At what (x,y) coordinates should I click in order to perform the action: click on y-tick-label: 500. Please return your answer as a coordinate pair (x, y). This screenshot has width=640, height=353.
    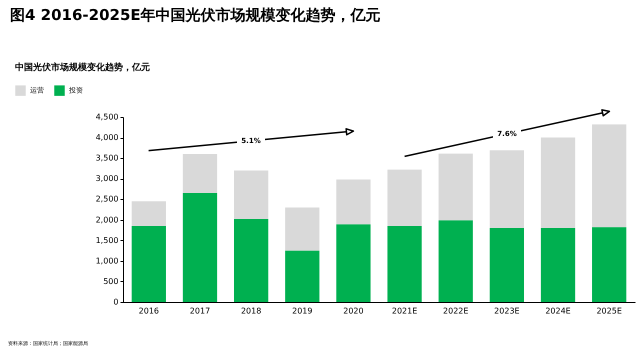
    Looking at the image, I should click on (110, 281).